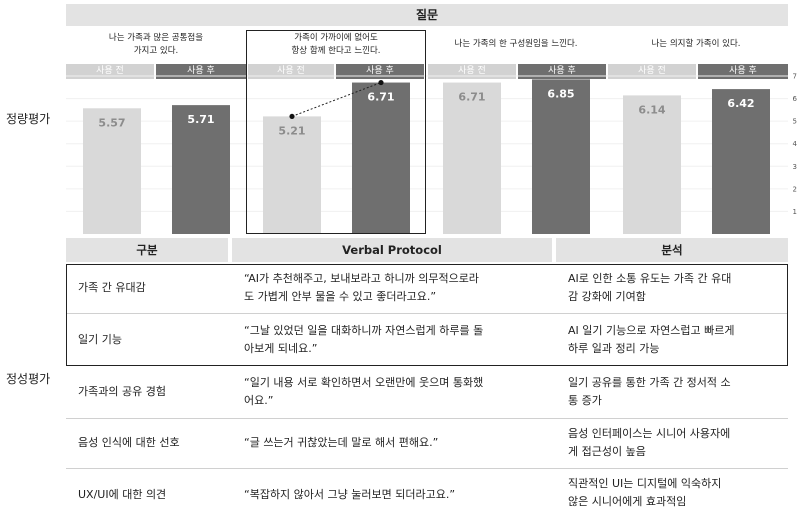 The width and height of the screenshot is (800, 518). What do you see at coordinates (645, 483) in the screenshot?
I see `table-row-5-analysis-line1: 직관적인 UI는 디지털에 익숙하지` at bounding box center [645, 483].